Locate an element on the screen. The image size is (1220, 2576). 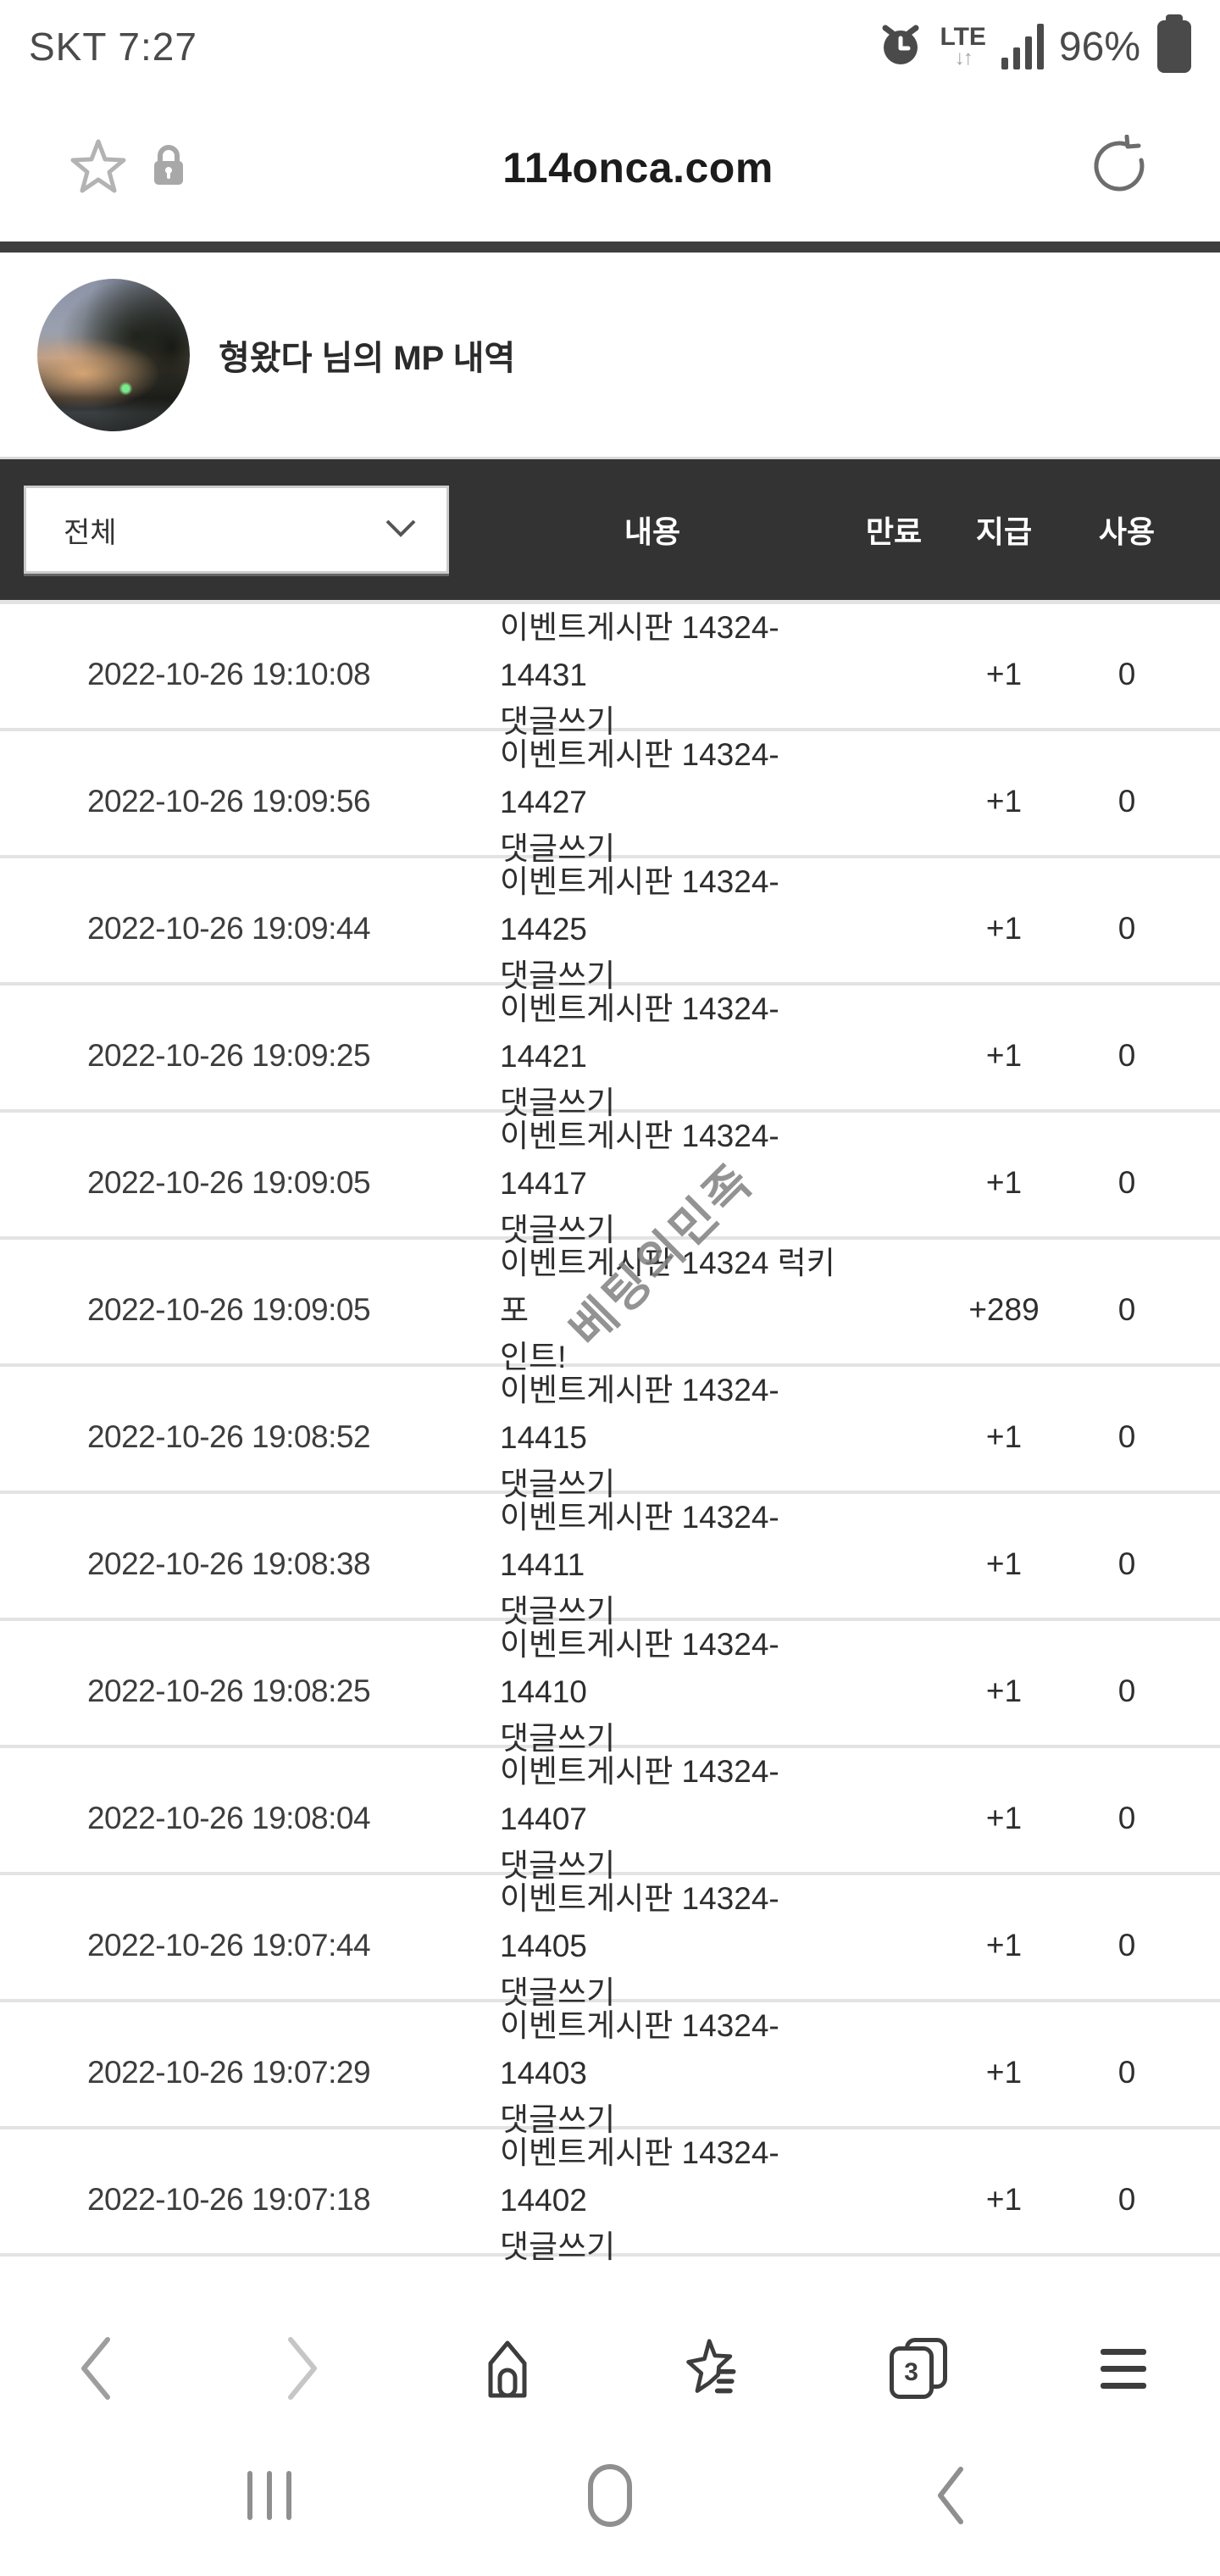
row-desc-line1: 이벤트게시판 14324-14402 is located at coordinates (639, 2176).